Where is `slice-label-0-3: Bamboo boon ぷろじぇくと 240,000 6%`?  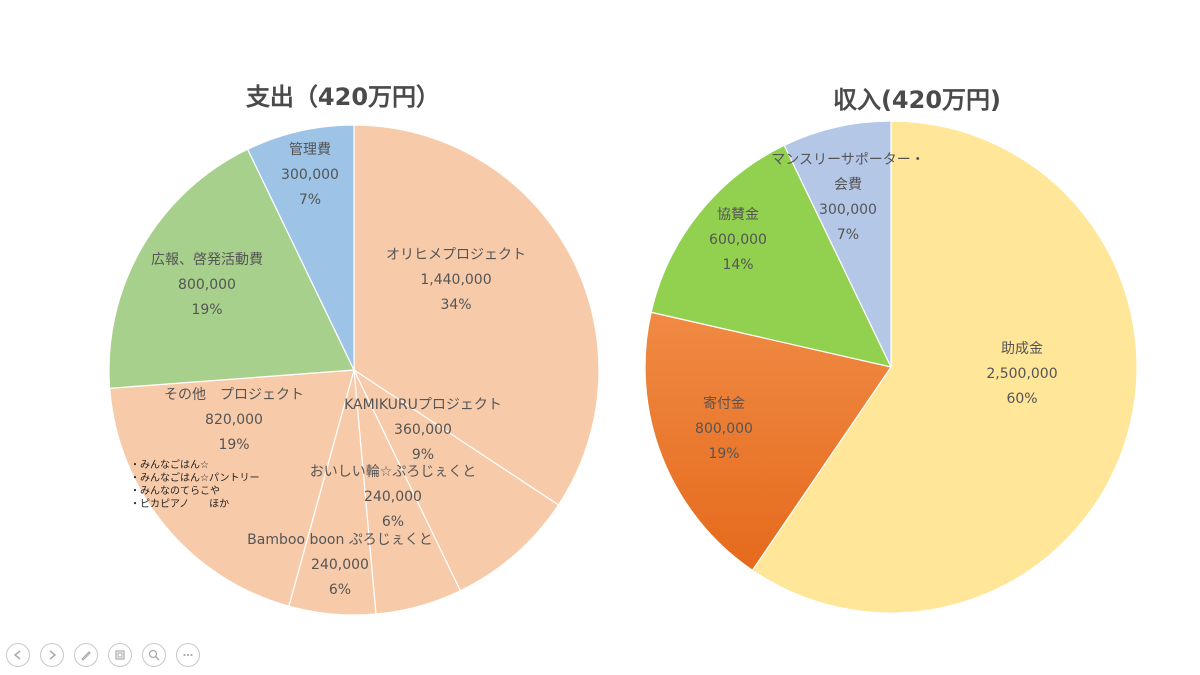
slice-label-0-3: Bamboo boon ぷろじぇくと 240,000 6% is located at coordinates (340, 565).